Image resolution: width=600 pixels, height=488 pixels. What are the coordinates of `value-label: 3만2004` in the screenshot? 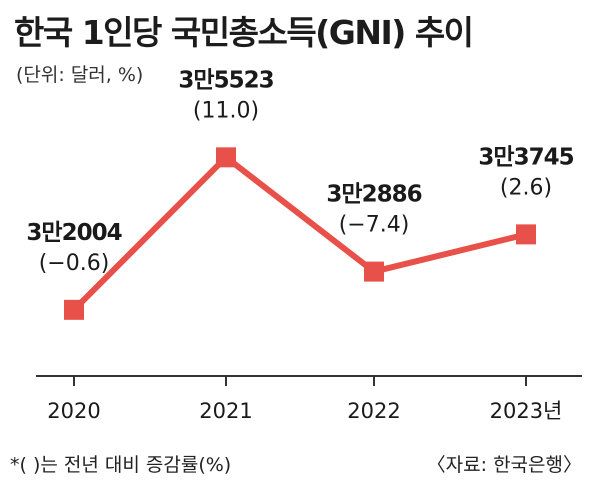 It's located at (73, 233).